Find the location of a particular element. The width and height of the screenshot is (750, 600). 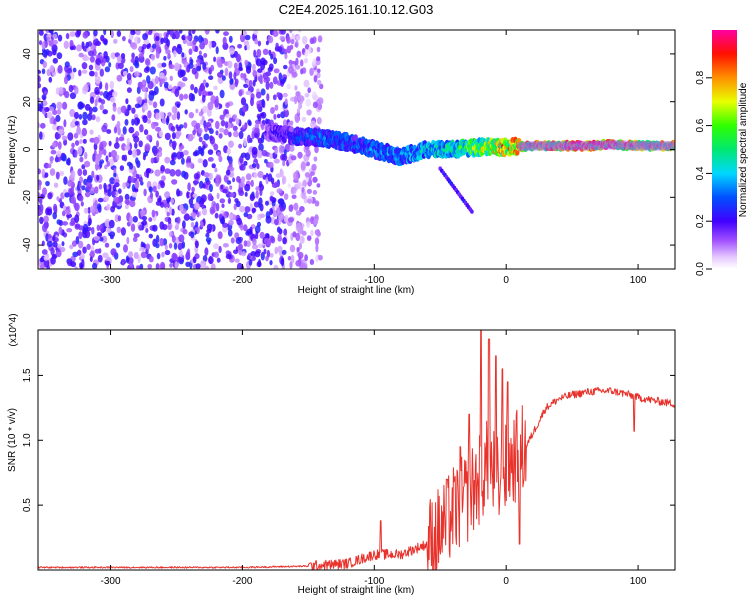

spectrogram-x-label: Height of straight line (km) is located at coordinates (356, 290).